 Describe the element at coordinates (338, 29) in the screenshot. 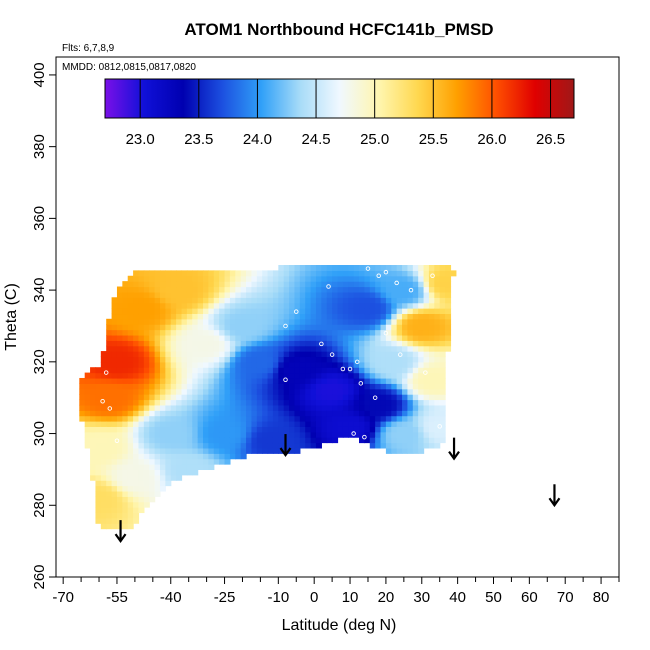

I see `chart-title: ATOM1 Northbound HCFC141b_PMSD` at that location.